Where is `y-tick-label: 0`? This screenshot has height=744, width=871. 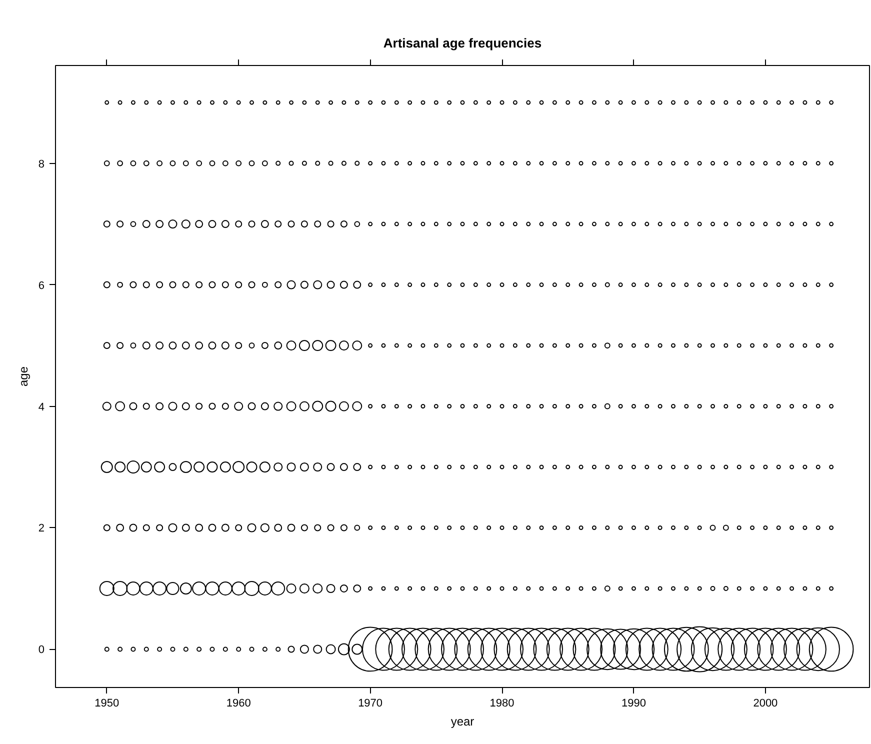
y-tick-label: 0 is located at coordinates (41, 650).